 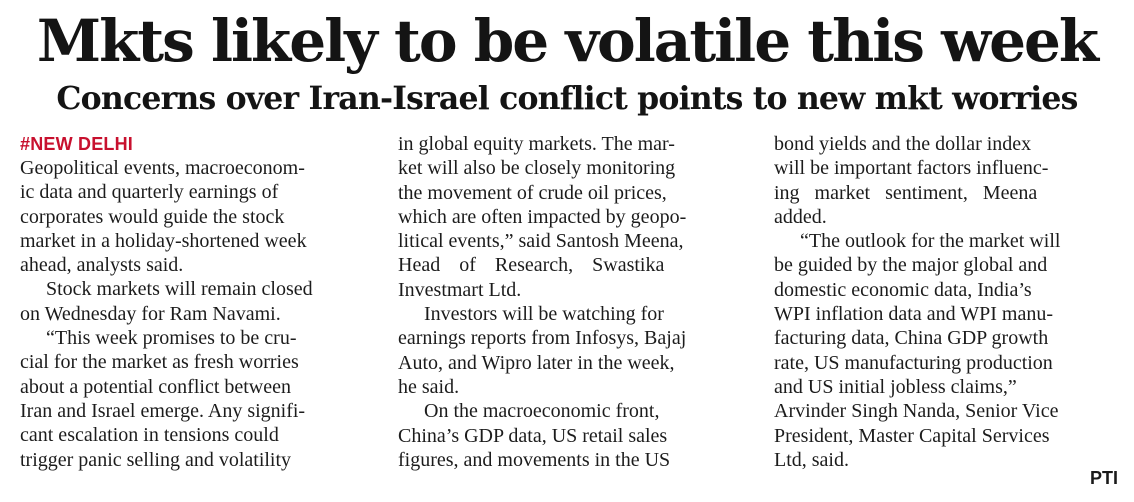 I want to click on headline: Mkts likely to be volatile this week, so click(x=567, y=41).